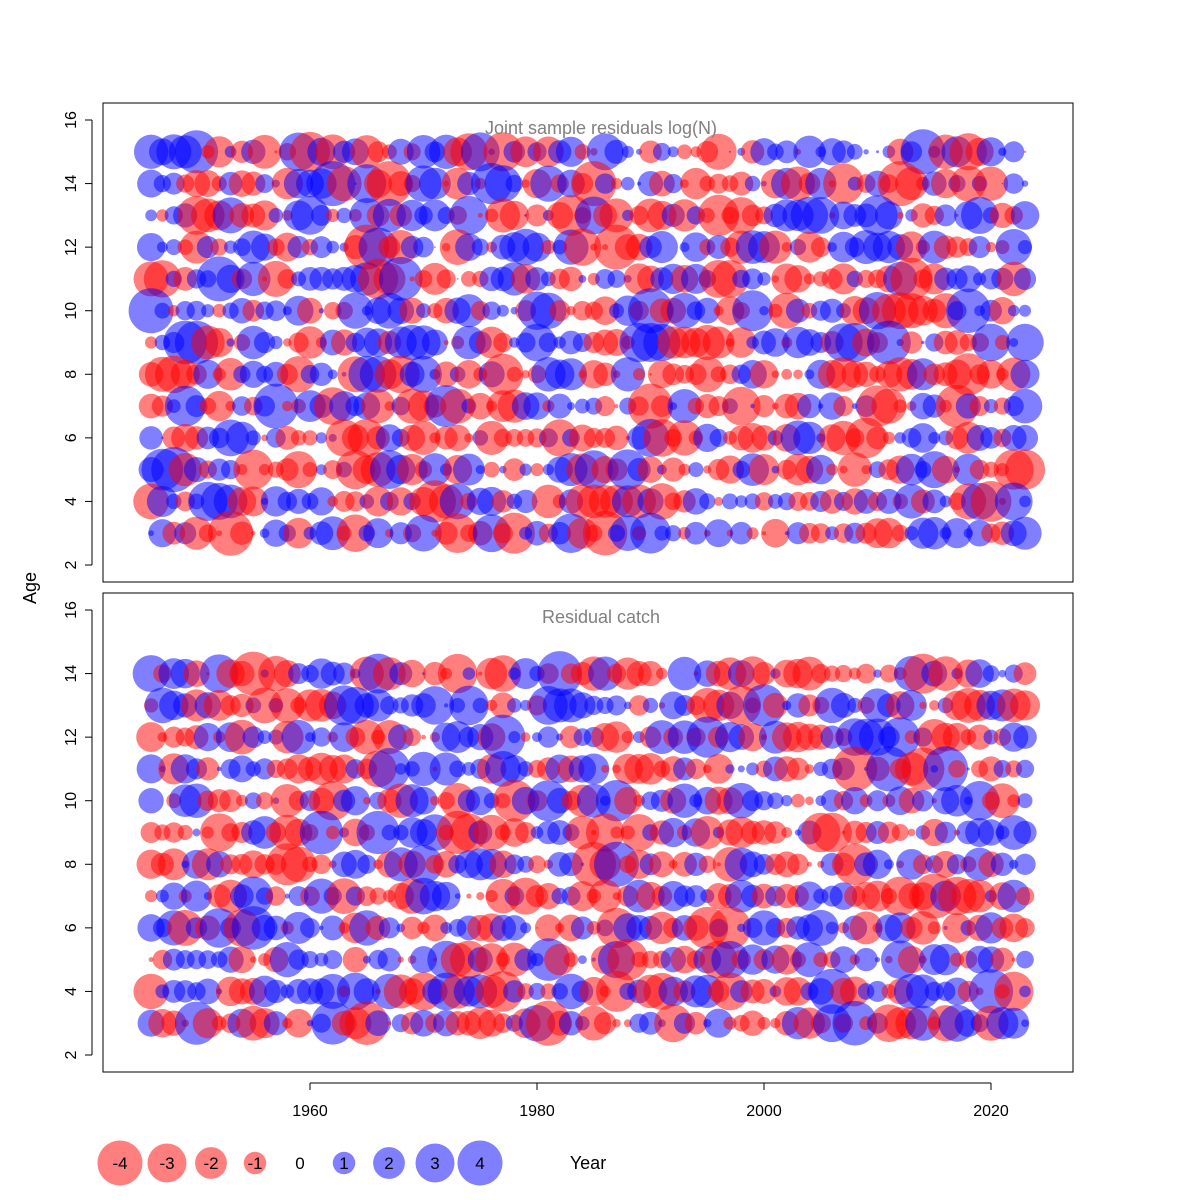 The width and height of the screenshot is (1200, 1200). What do you see at coordinates (435, 1163) in the screenshot?
I see `legend-bubble` at bounding box center [435, 1163].